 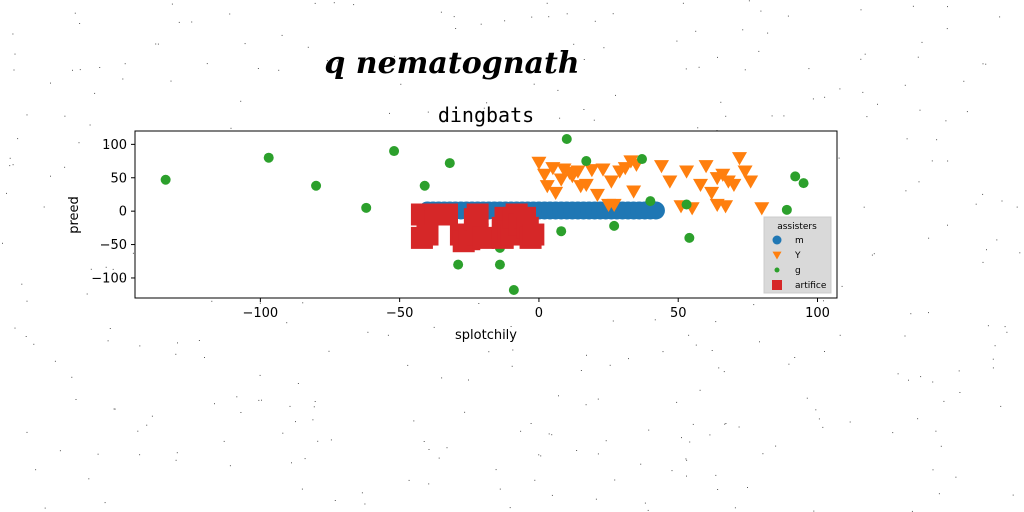 What do you see at coordinates (486, 335) in the screenshot?
I see `x-axis-label: splotchily` at bounding box center [486, 335].